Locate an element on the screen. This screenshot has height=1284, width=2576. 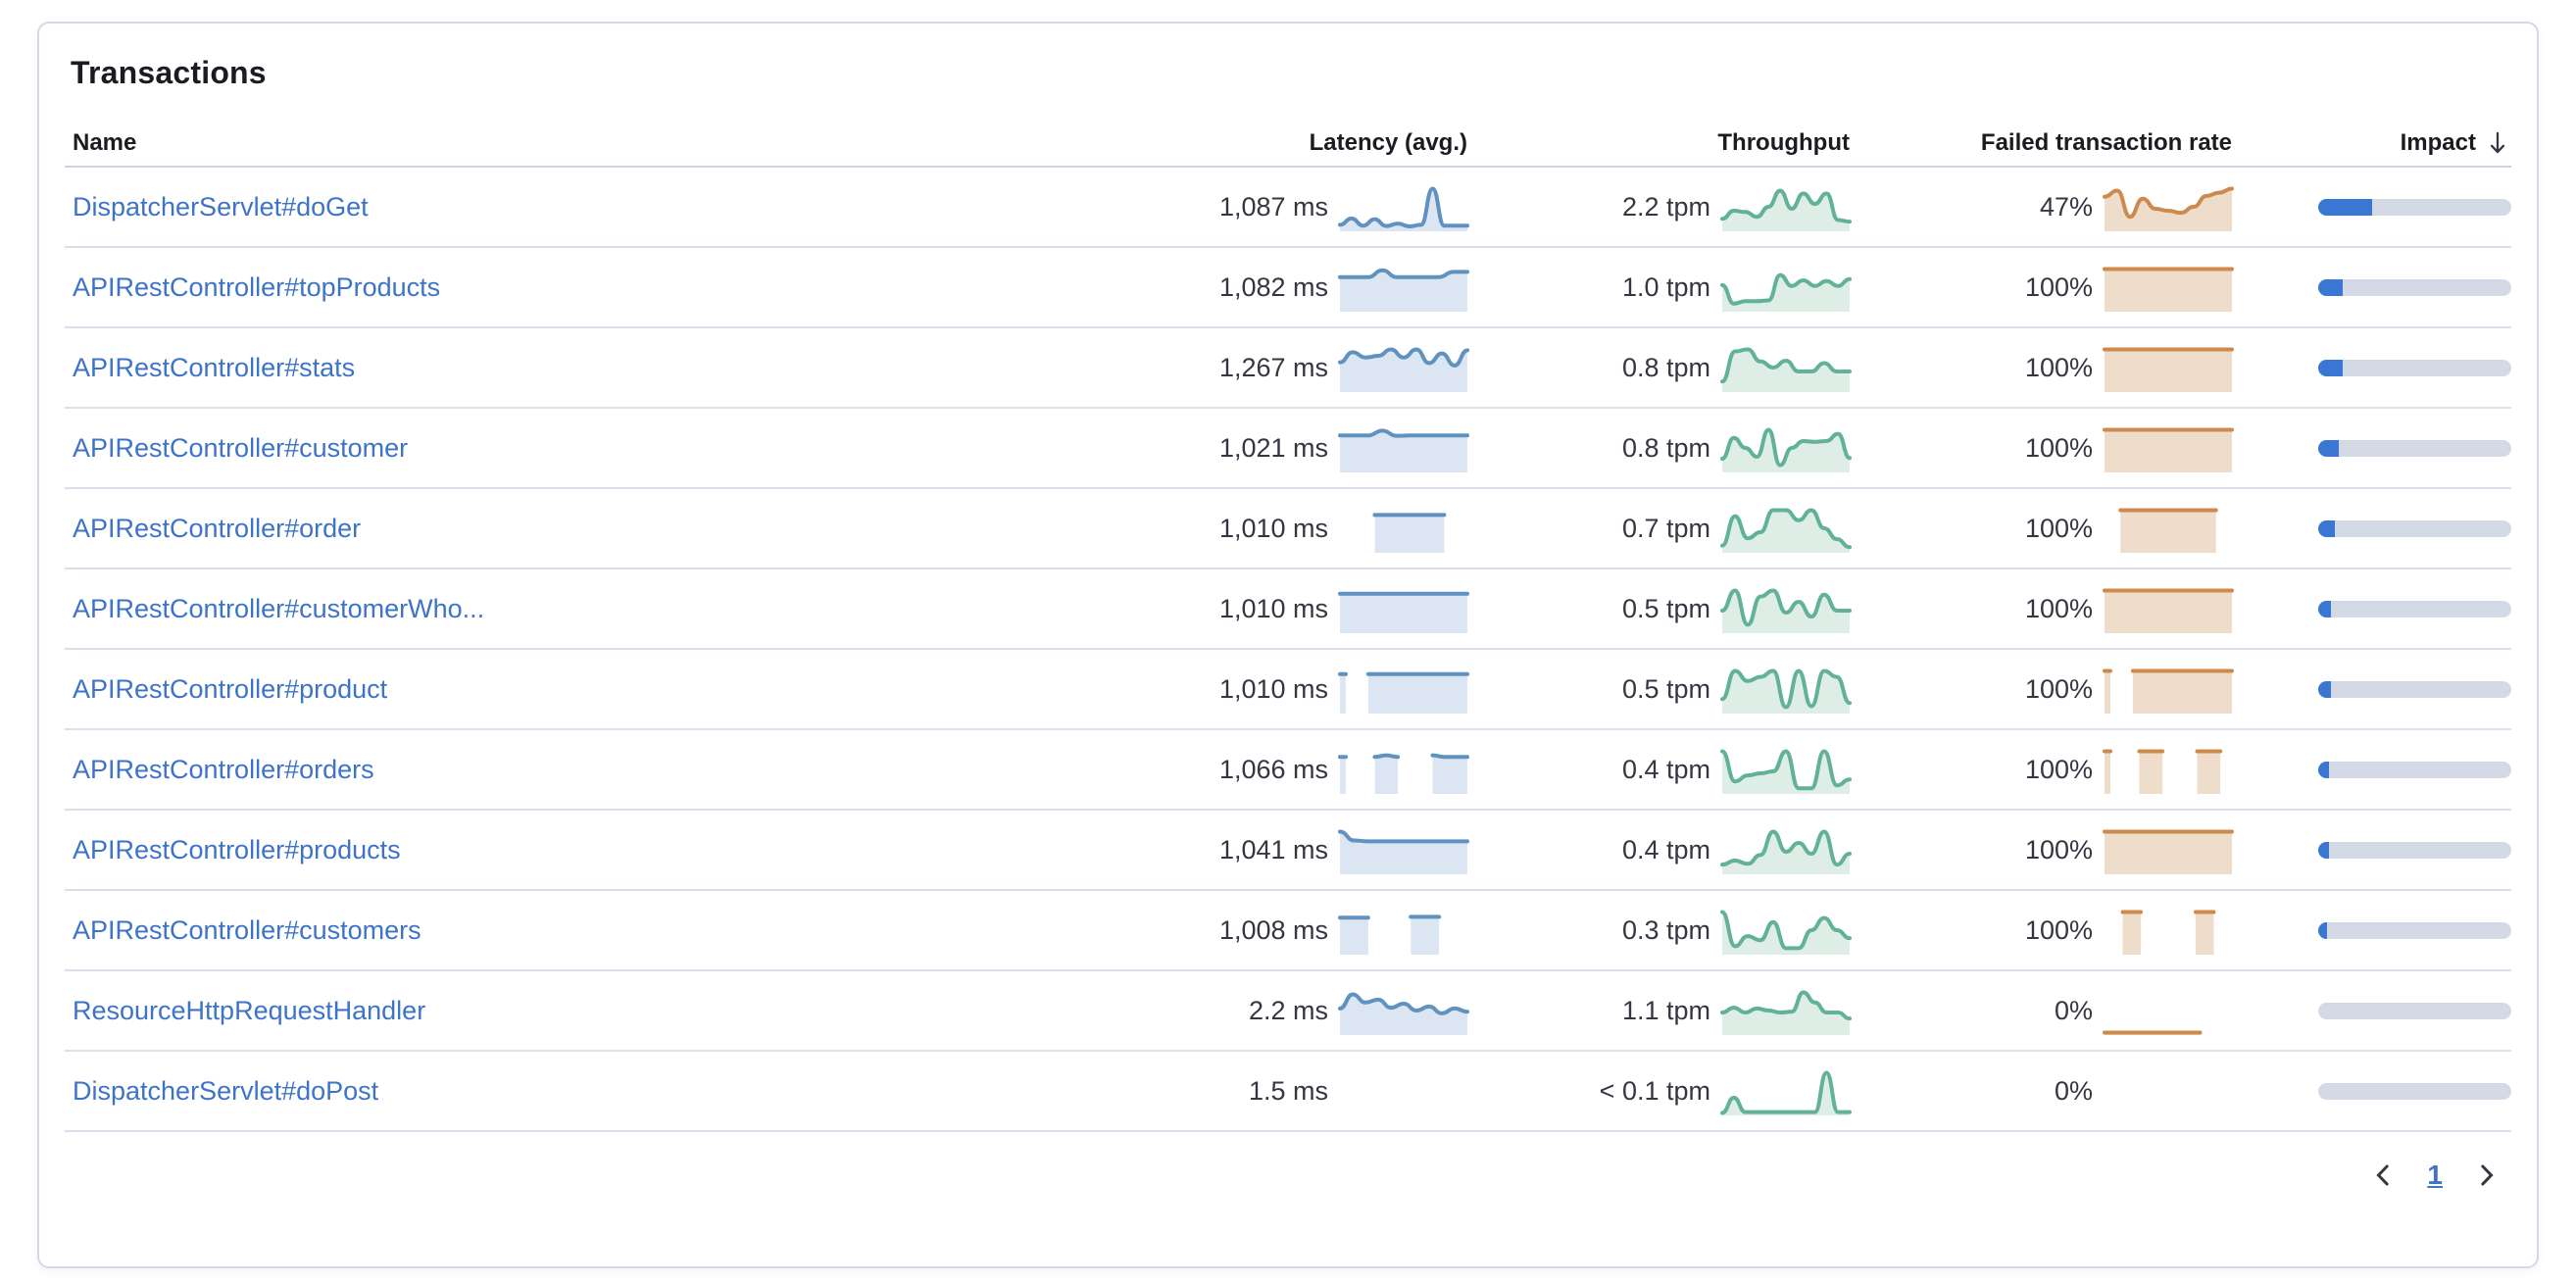
throughput-cell: 0.7 tpm is located at coordinates (1659, 529).